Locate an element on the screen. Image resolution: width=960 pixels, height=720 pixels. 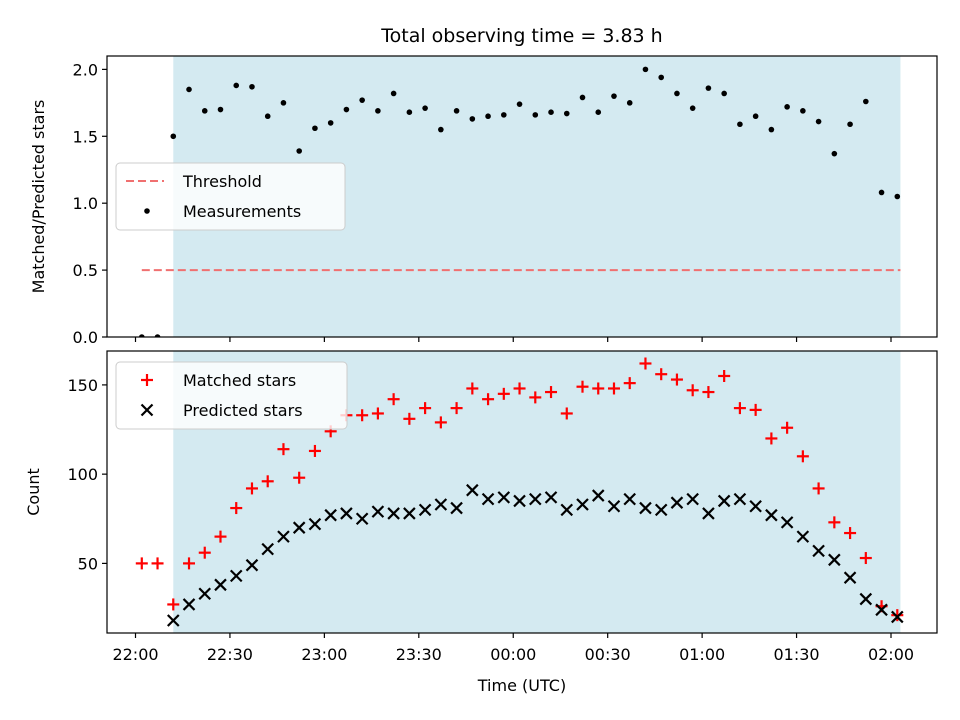
legend: Matched stars Predicted stars is located at coordinates (231, 395).